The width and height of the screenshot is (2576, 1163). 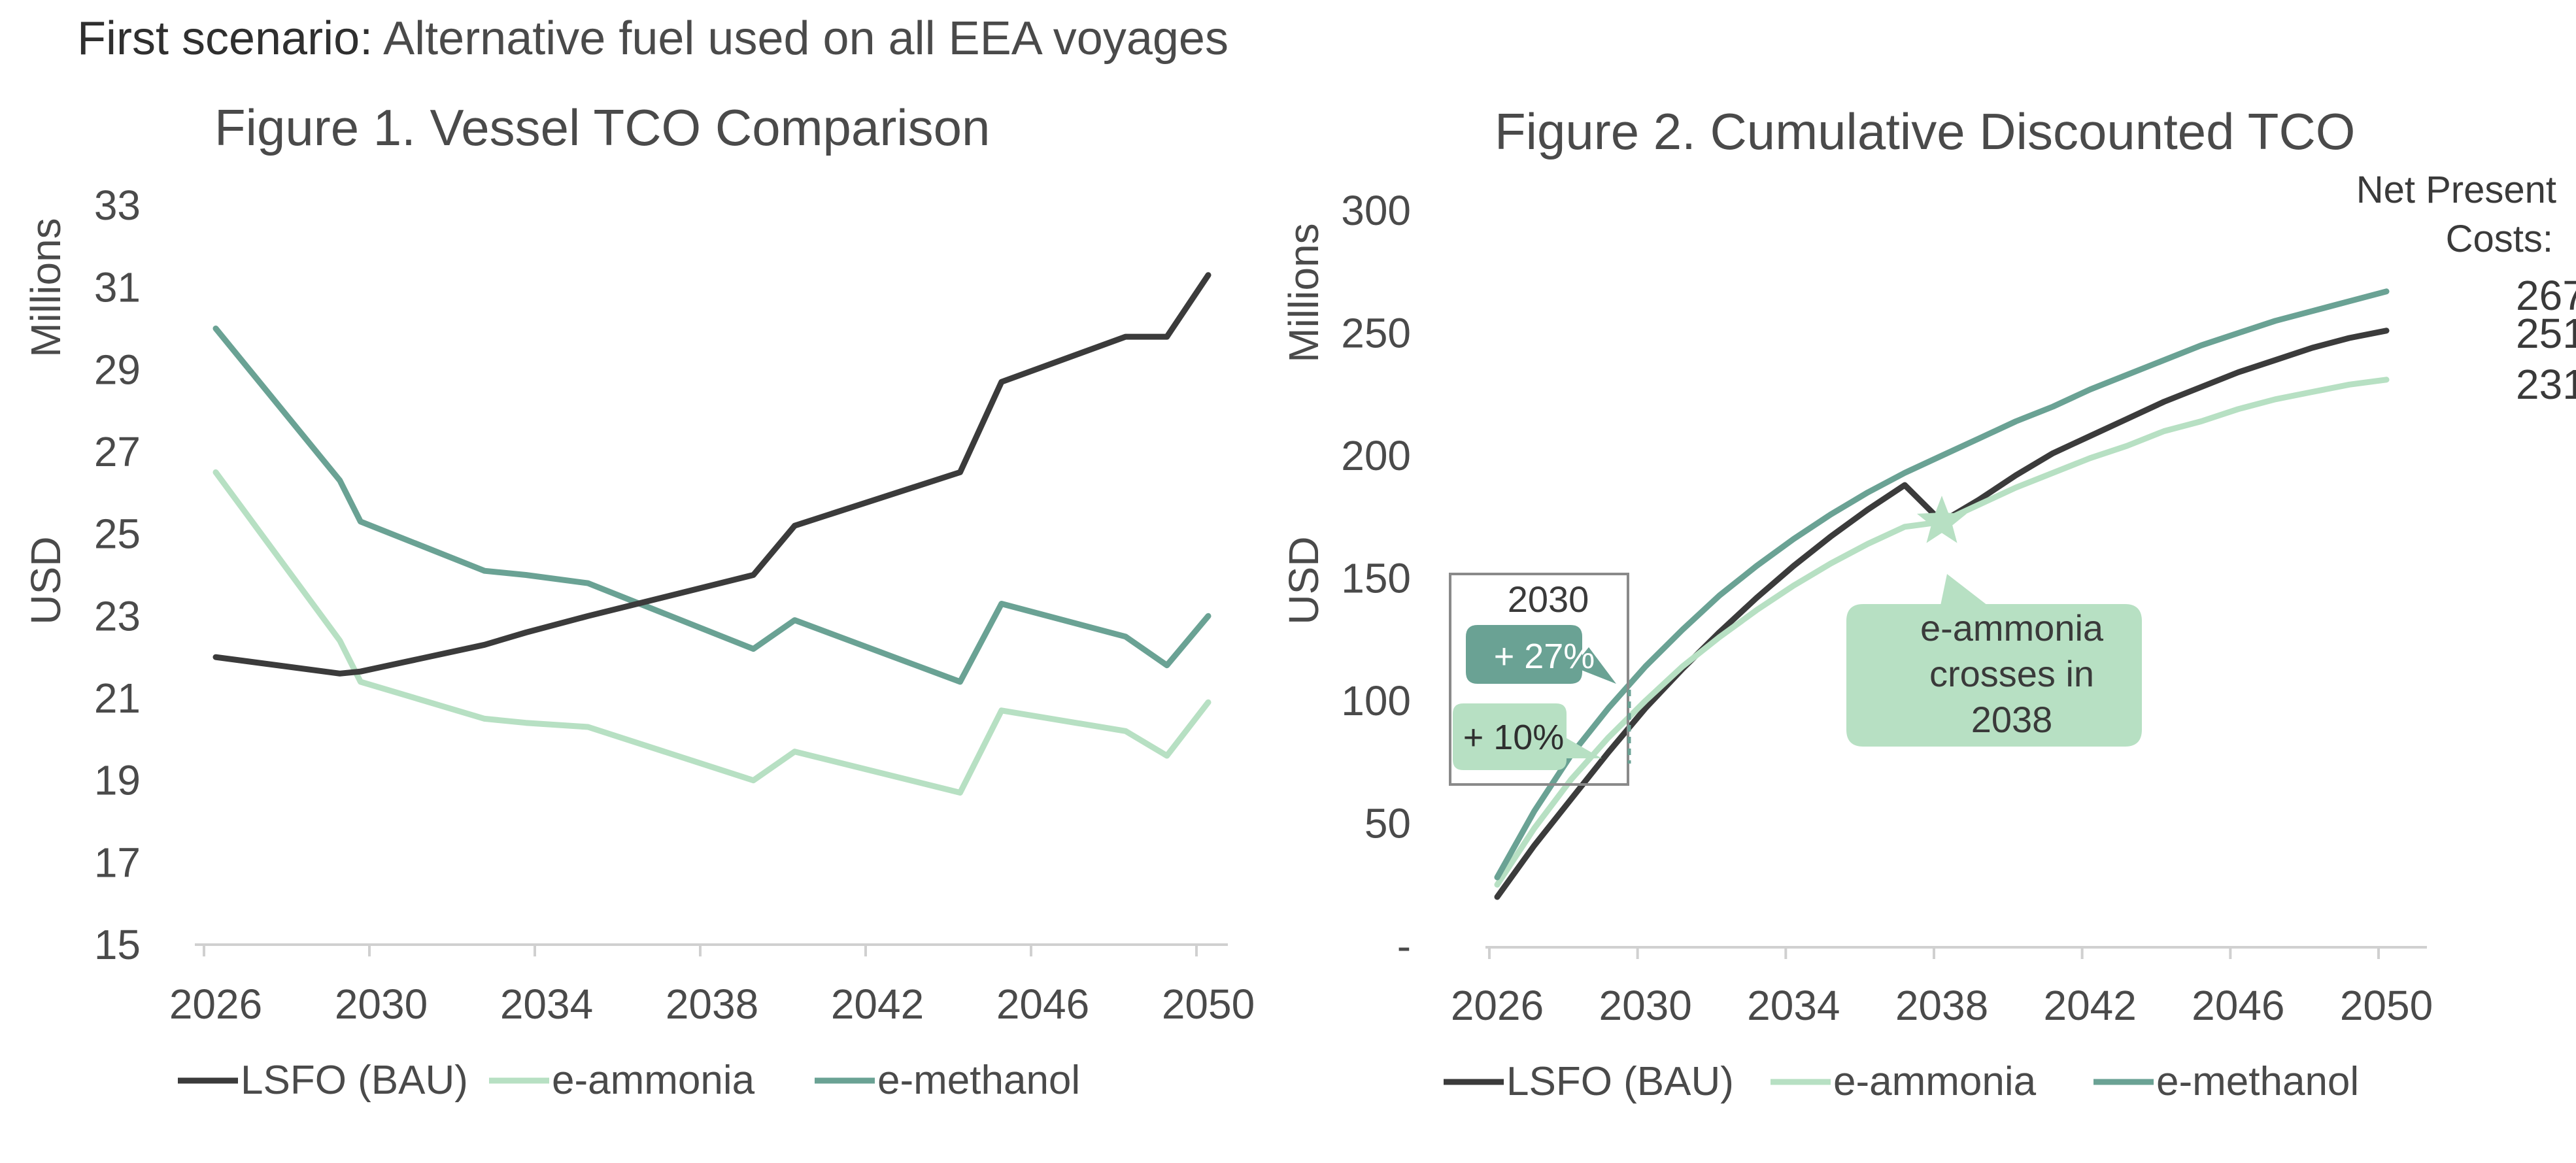 What do you see at coordinates (2499, 239) in the screenshot?
I see `npv-label-line2: Costs:` at bounding box center [2499, 239].